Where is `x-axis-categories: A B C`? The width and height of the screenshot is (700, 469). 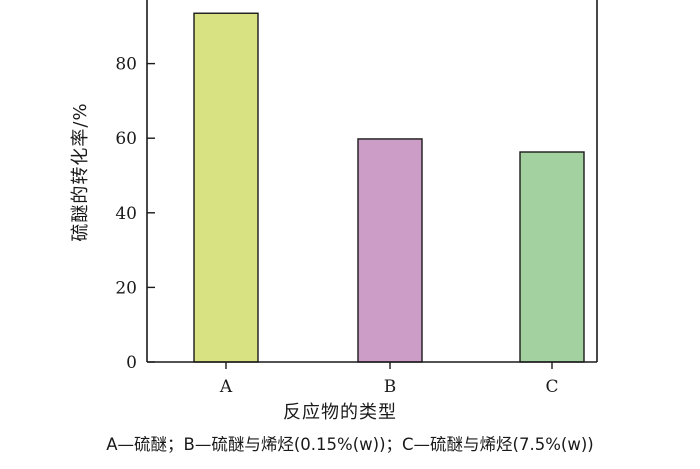
x-axis-categories: A B C is located at coordinates (389, 379).